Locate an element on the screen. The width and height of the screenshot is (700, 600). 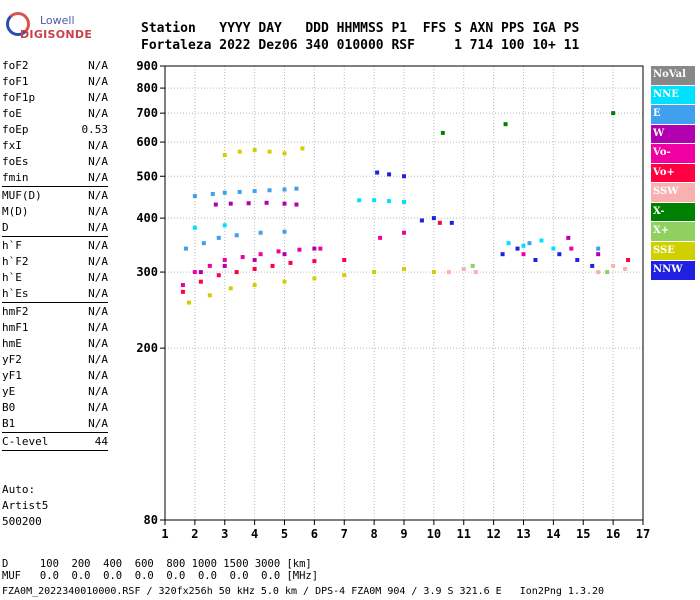
param-row: B0 N/A is located at coordinates (55, 408).